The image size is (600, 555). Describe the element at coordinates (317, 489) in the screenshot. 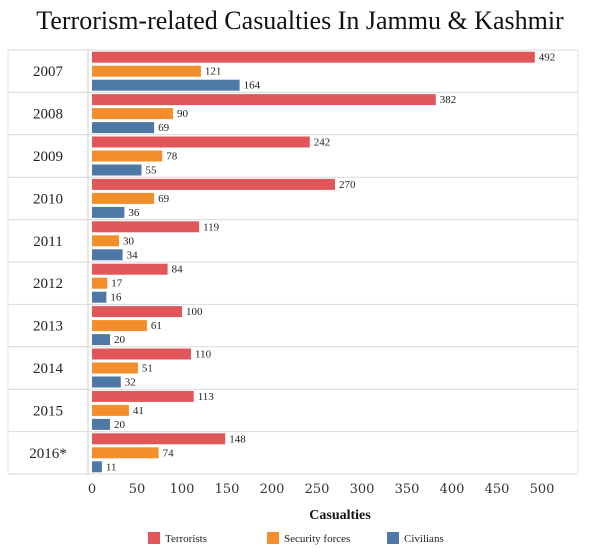

I see `x-tick-label: 250` at that location.